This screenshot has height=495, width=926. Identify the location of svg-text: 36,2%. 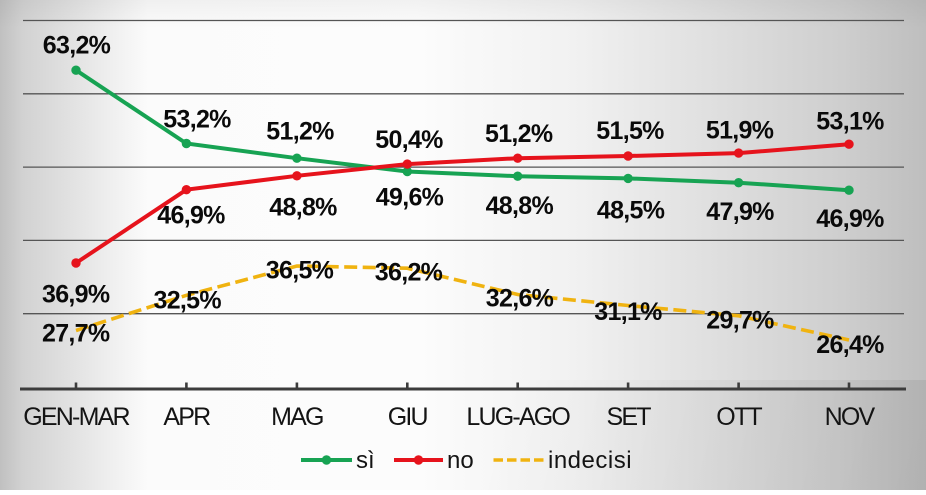
(409, 273).